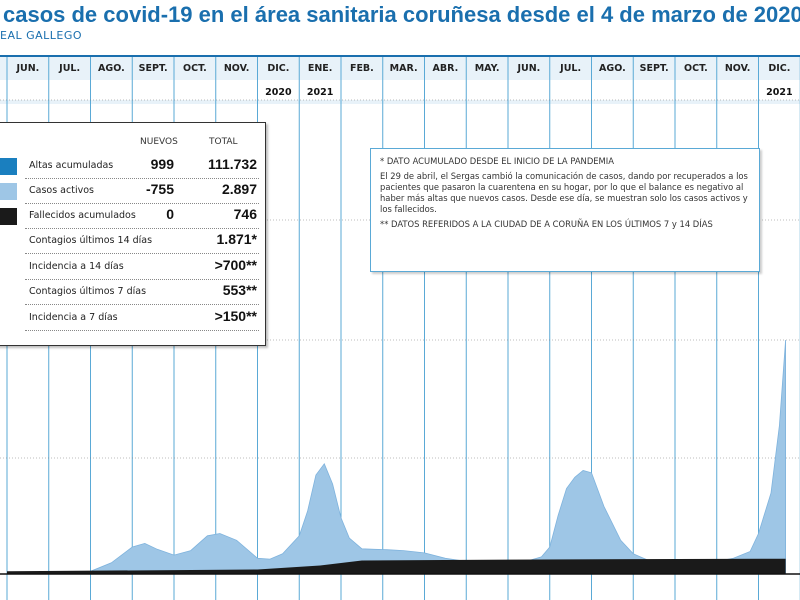 This screenshot has width=800, height=600. Describe the element at coordinates (162, 164) in the screenshot. I see `legend-nuevos-value: 999` at that location.